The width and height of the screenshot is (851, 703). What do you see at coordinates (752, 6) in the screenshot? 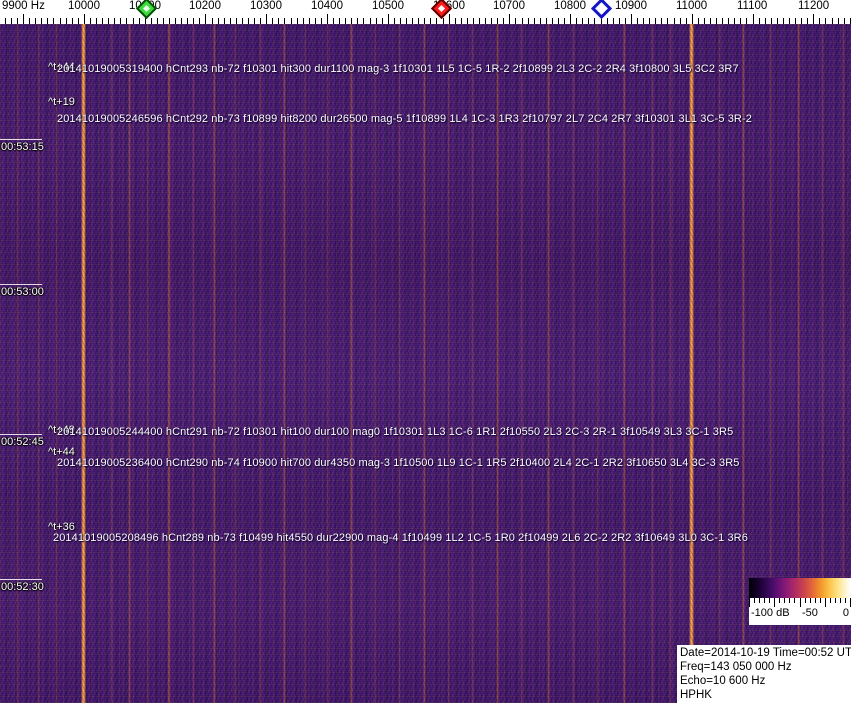
I see `freq-axis-label: 11100` at bounding box center [752, 6].